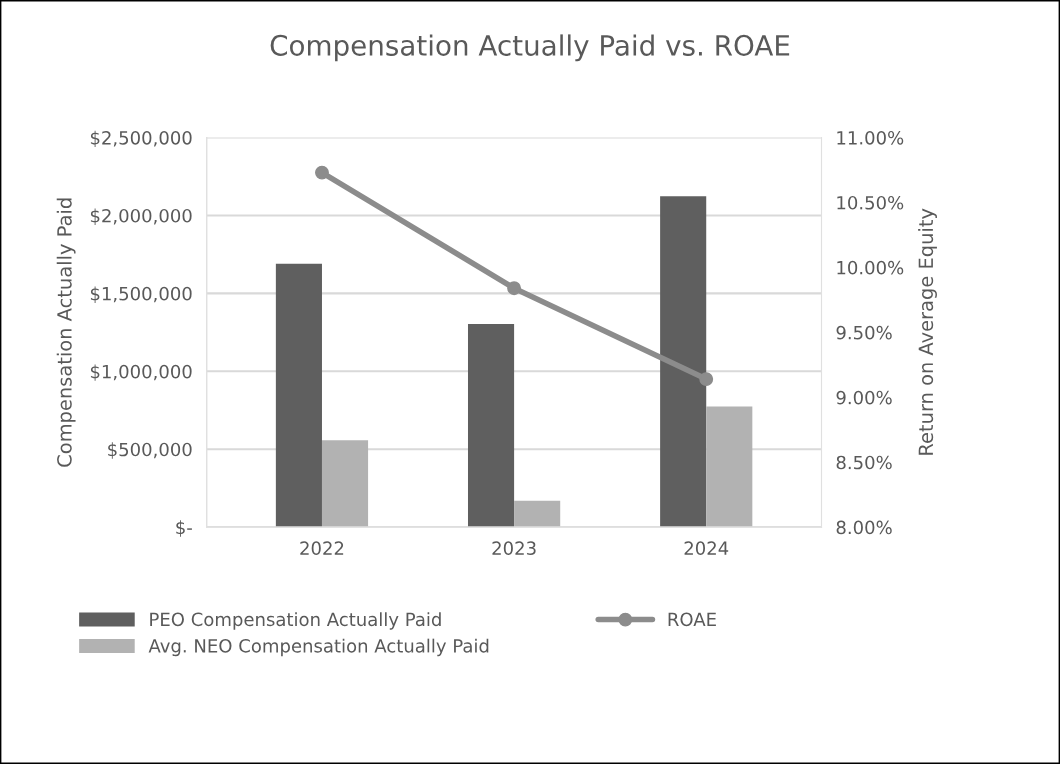 Image resolution: width=1060 pixels, height=764 pixels. Describe the element at coordinates (514, 548) in the screenshot. I see `x-tick-label: 2023` at that location.